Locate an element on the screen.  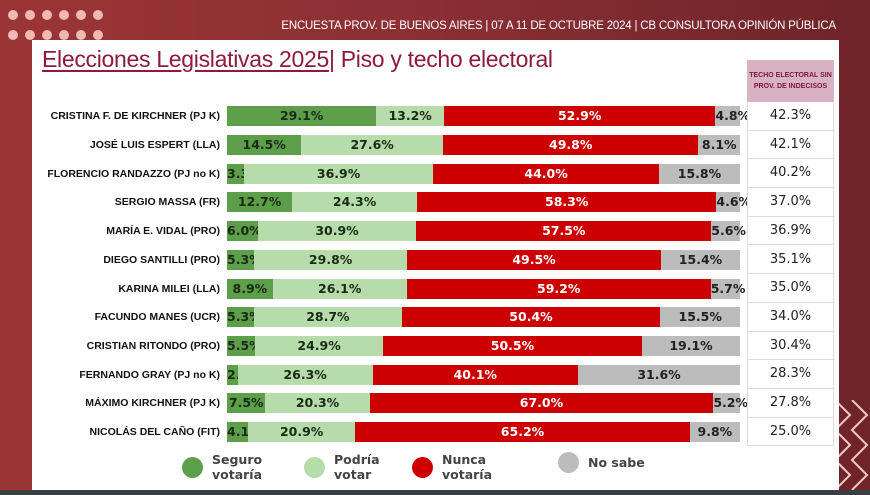
row-label: FERNANDO GRAY (PJ no K) is located at coordinates (149, 374).